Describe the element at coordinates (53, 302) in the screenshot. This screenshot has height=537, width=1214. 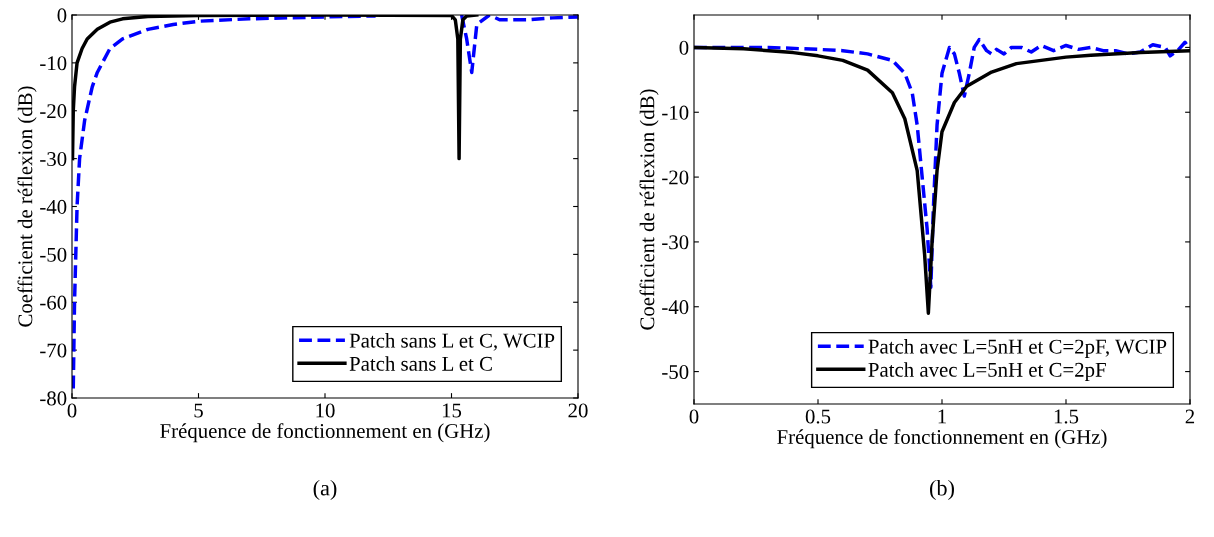
I see `y-tick-label: -60` at that location.